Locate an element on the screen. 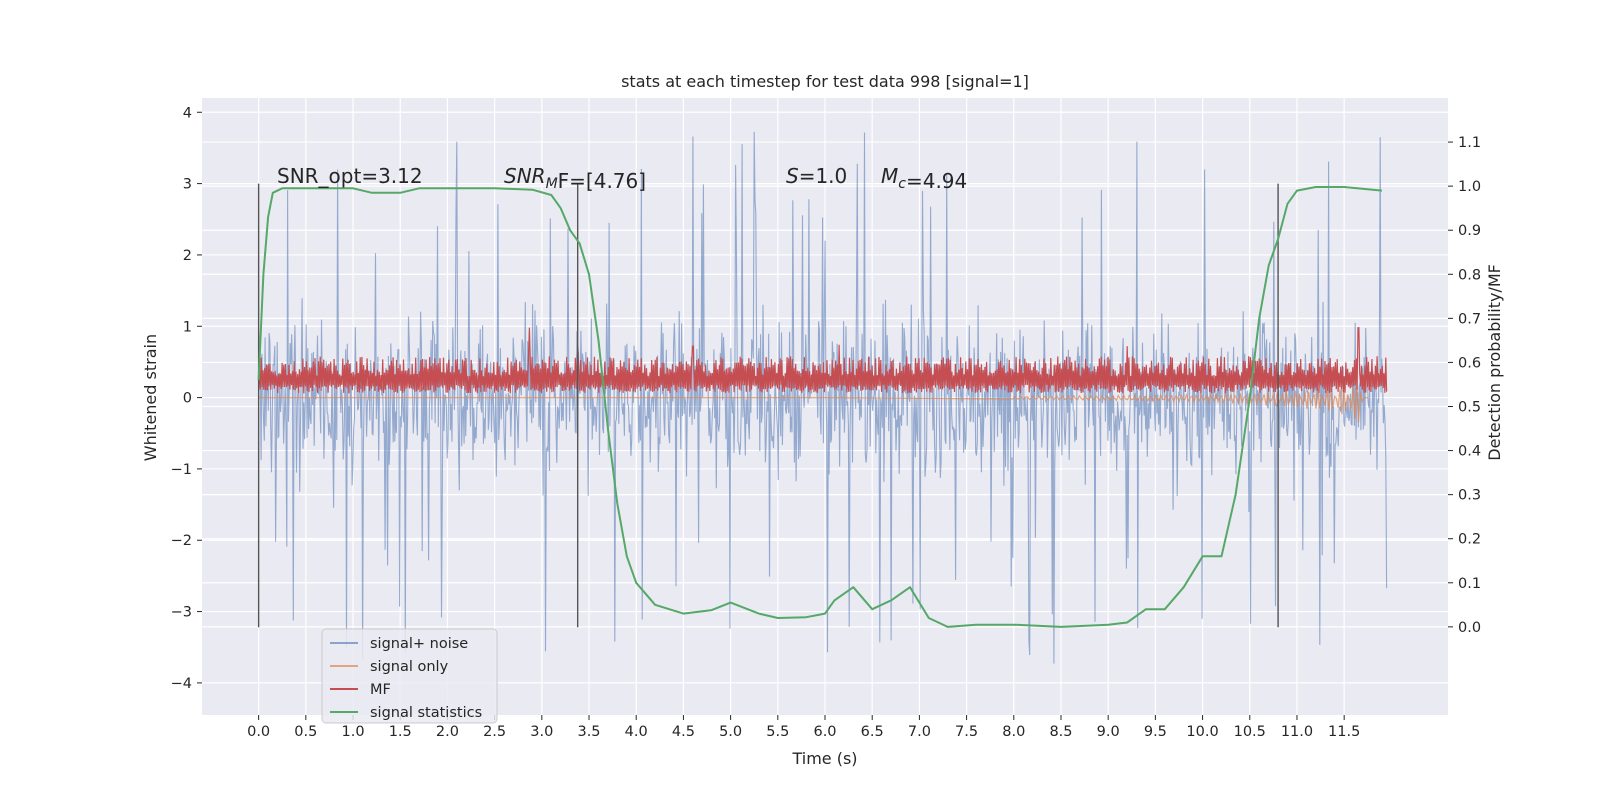 The width and height of the screenshot is (1600, 800). x-tick-label: 7.0 is located at coordinates (919, 732).